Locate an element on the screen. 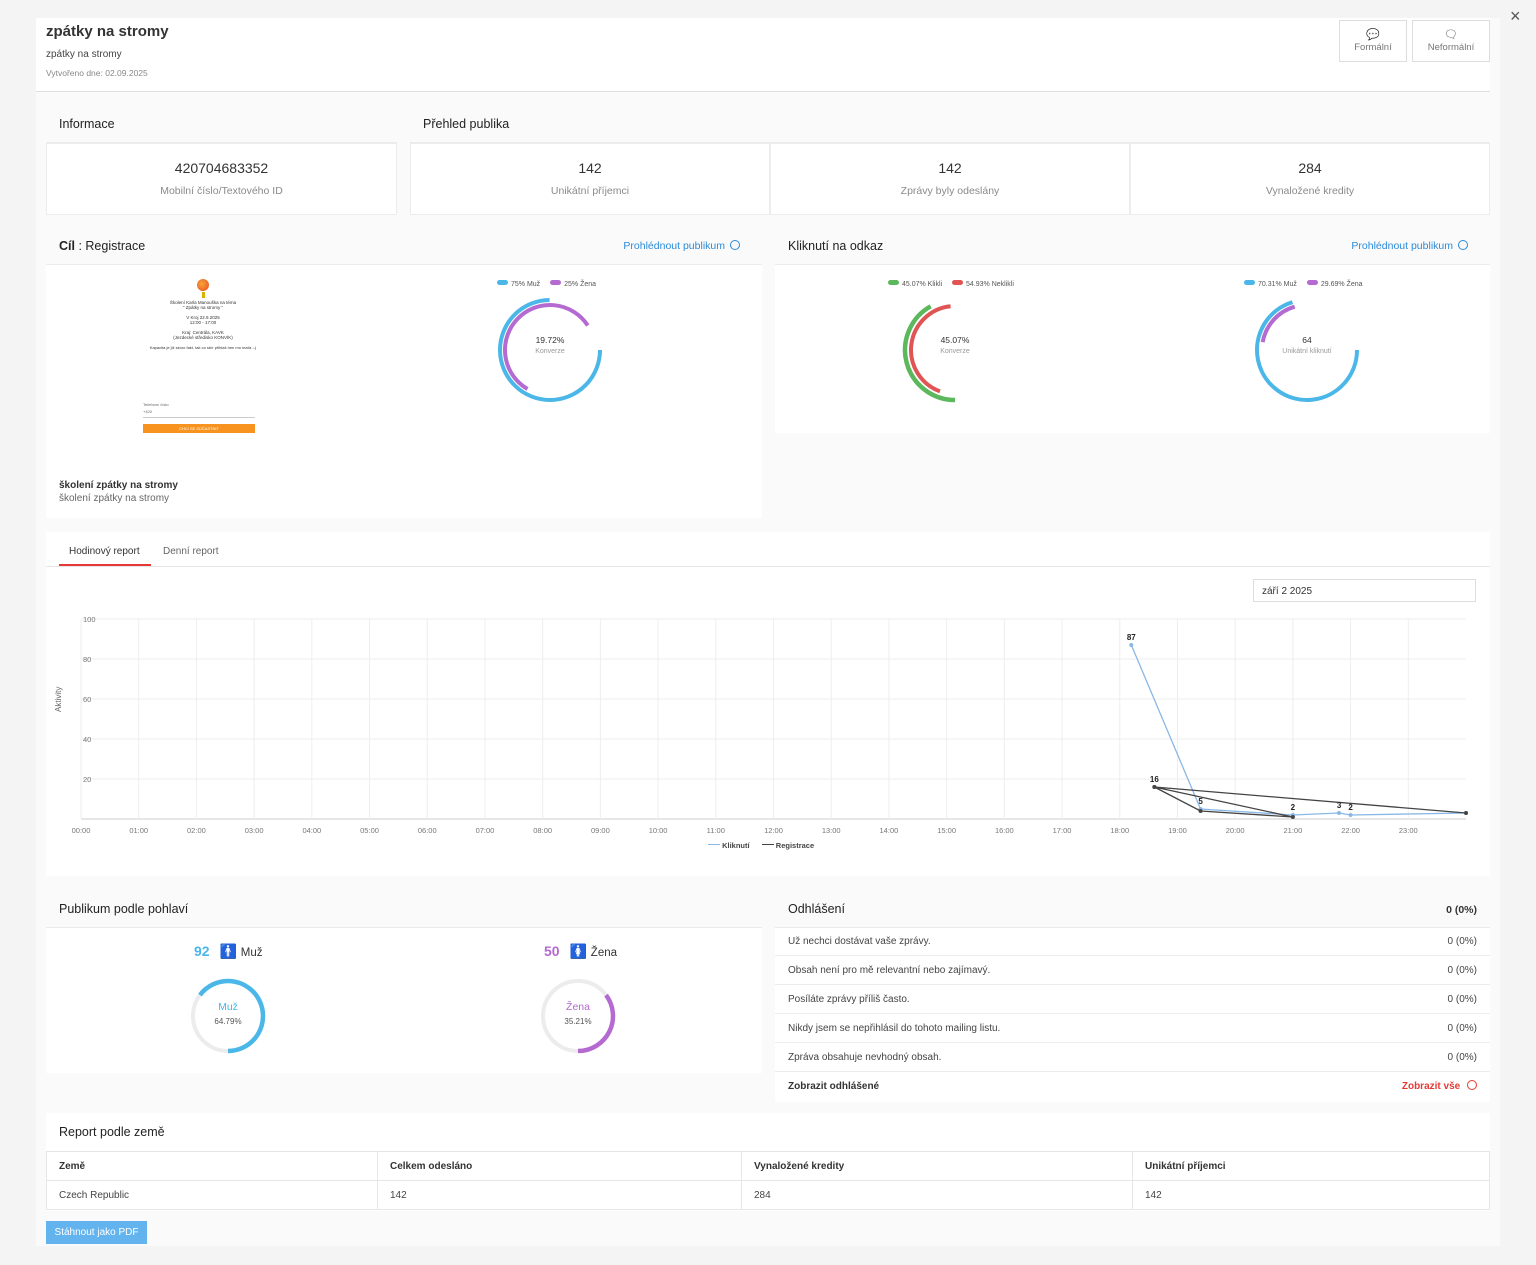  view-audience-link-2: Prohlédnout publikum is located at coordinates (1409, 246).